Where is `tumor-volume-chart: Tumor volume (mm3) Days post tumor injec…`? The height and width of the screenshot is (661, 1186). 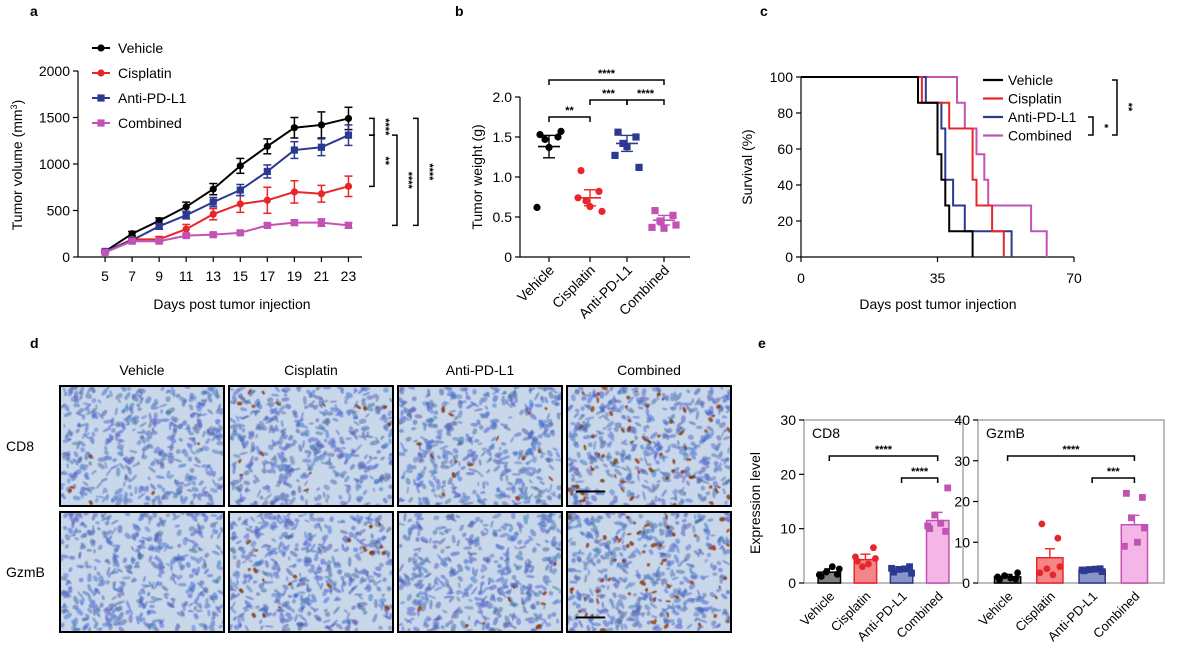 tumor-volume-chart: Tumor volume (mm3) Days post tumor injec… is located at coordinates (222, 176).